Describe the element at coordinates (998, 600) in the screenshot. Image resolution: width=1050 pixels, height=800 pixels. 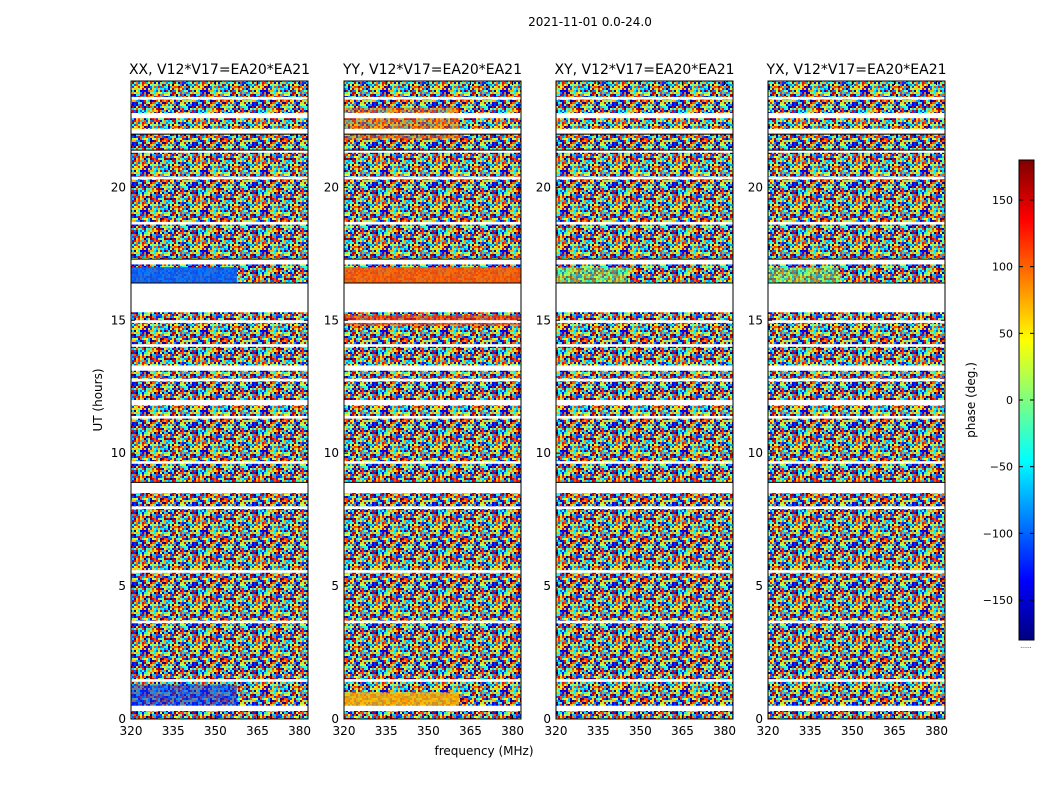
I see `colorbar-tick-label: −150` at that location.